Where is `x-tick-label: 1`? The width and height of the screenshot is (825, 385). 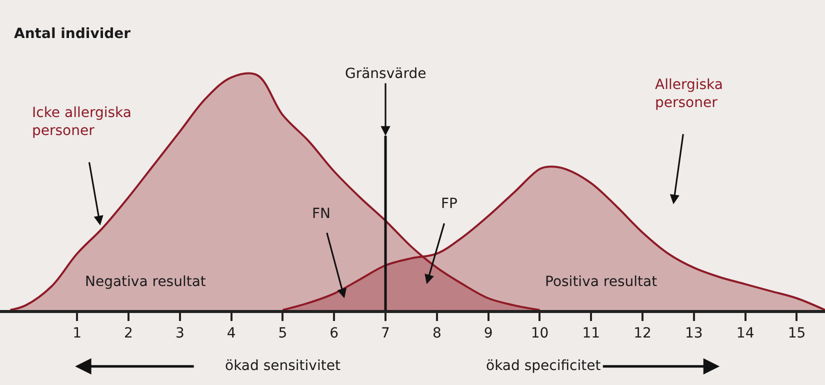 x-tick-label: 1 is located at coordinates (77, 334).